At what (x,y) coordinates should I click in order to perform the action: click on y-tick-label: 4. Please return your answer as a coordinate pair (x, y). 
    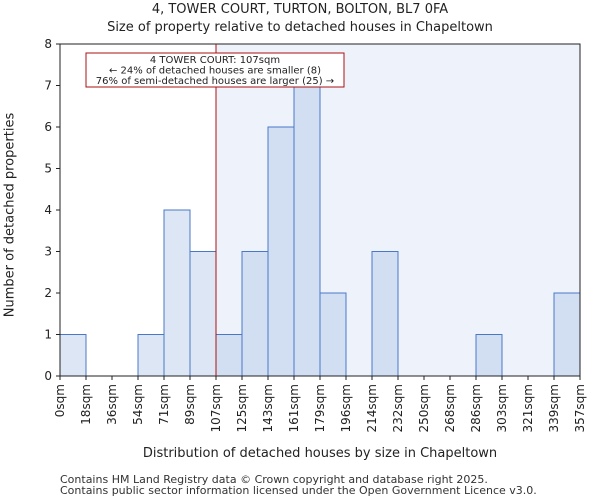
    Looking at the image, I should click on (48, 210).